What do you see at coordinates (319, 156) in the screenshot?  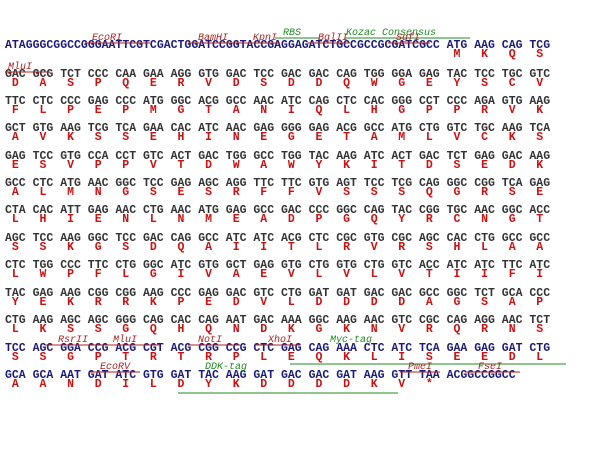 I see `codon: TAC` at bounding box center [319, 156].